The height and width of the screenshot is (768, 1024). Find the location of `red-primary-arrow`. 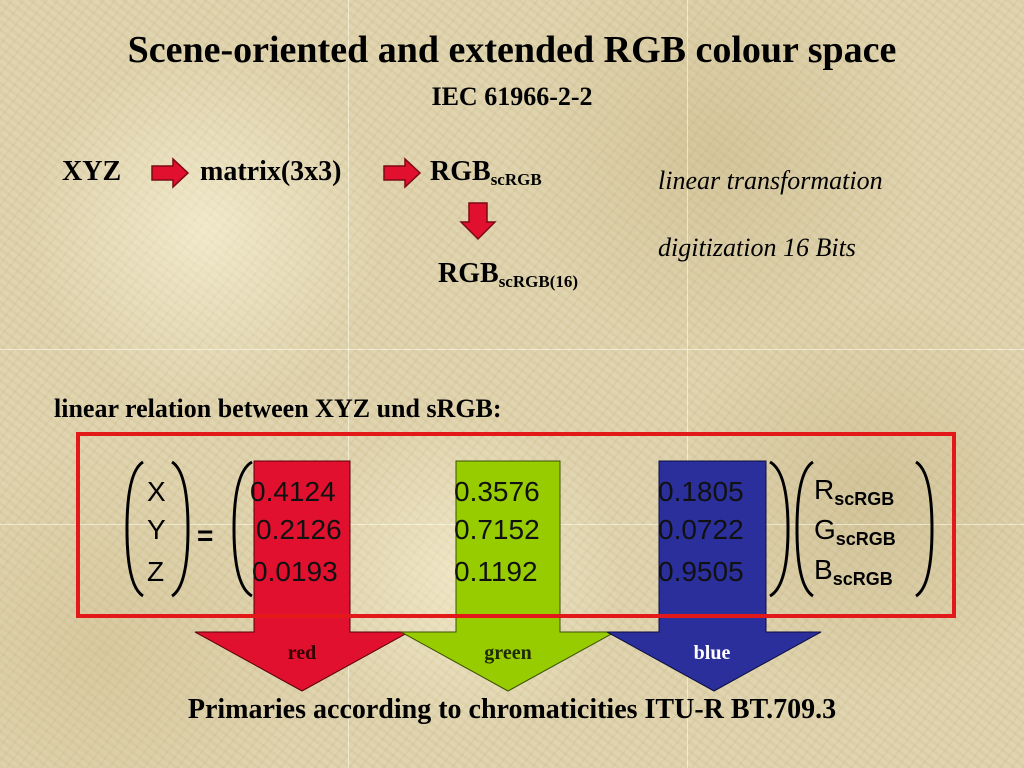

red-primary-arrow is located at coordinates (302, 576).